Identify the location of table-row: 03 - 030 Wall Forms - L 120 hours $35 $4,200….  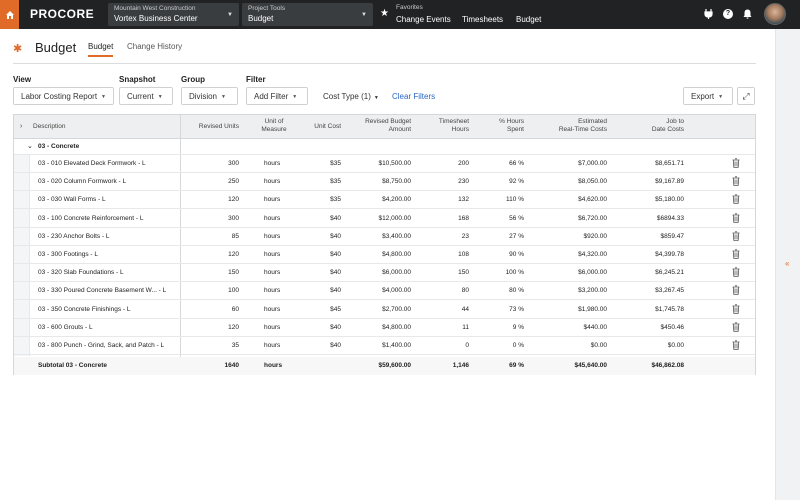
(384, 200).